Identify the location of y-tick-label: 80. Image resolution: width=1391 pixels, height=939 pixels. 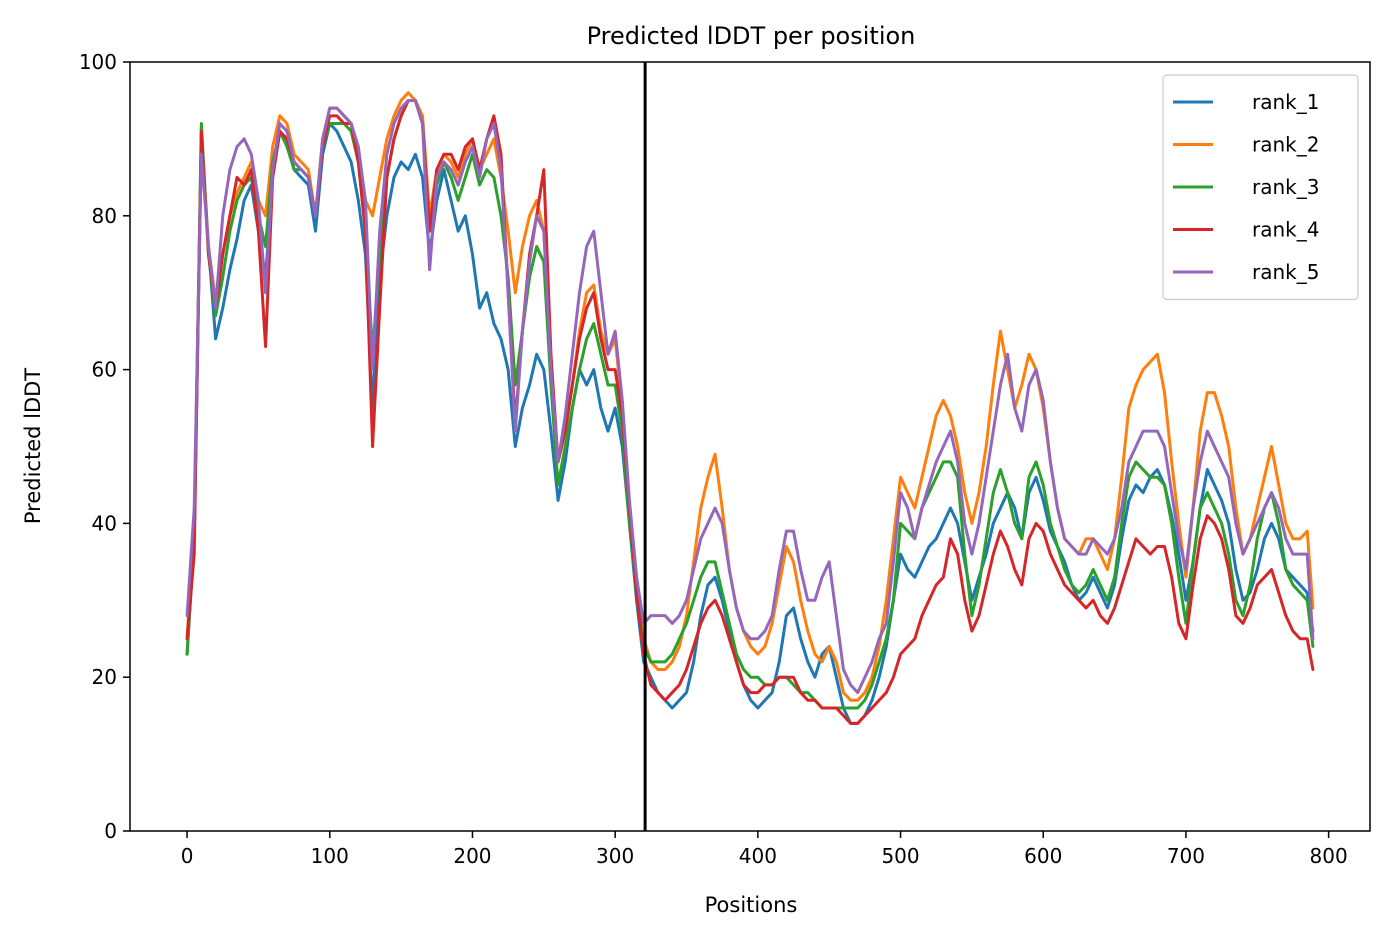
(104, 216).